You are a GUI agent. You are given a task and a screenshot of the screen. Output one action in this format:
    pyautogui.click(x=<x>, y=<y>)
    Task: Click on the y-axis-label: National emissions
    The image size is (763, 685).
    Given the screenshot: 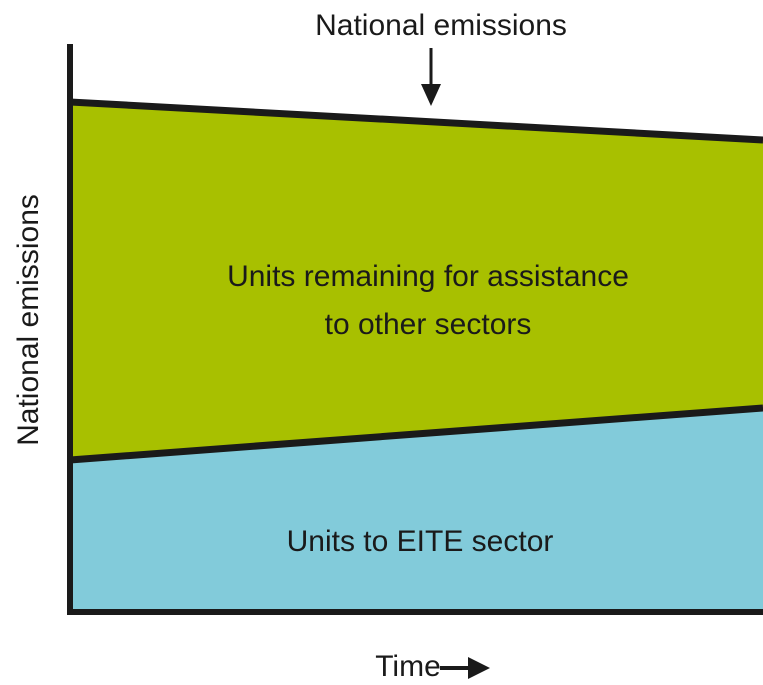 What is the action you would take?
    pyautogui.click(x=28, y=320)
    